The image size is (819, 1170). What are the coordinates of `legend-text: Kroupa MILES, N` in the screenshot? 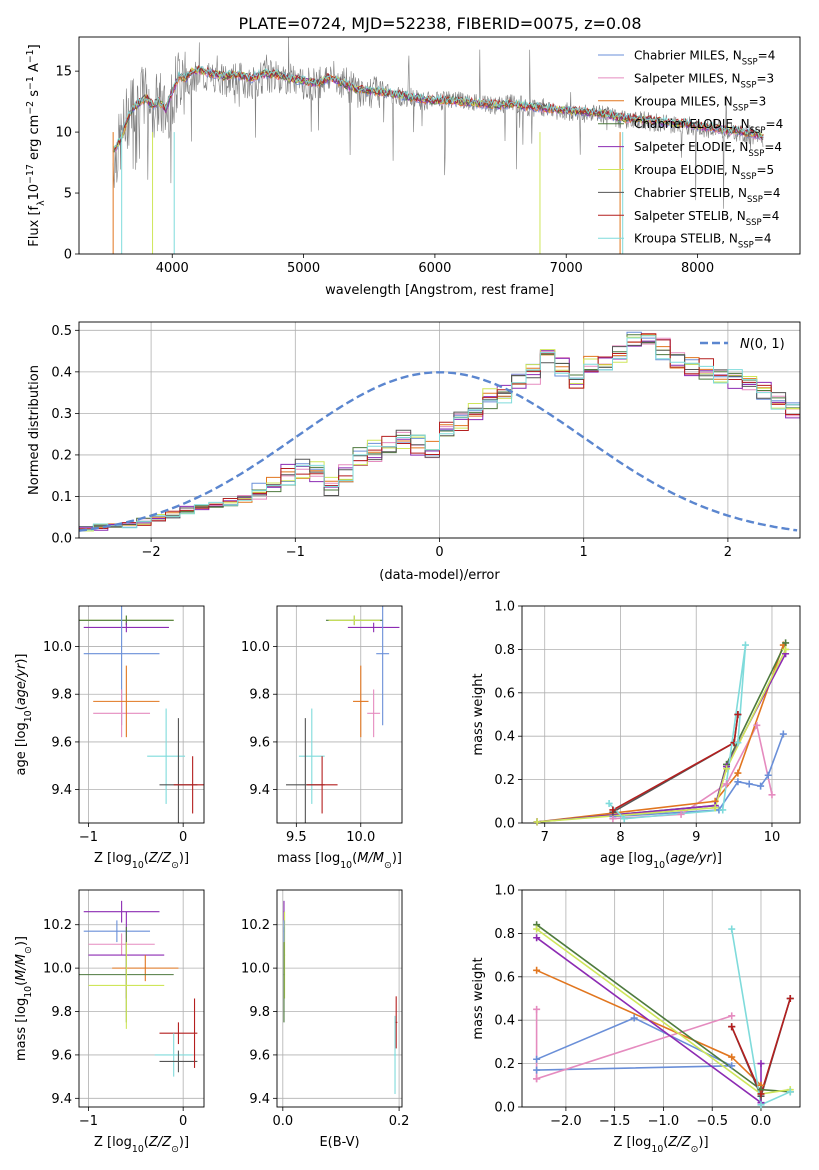 It's located at (683, 101).